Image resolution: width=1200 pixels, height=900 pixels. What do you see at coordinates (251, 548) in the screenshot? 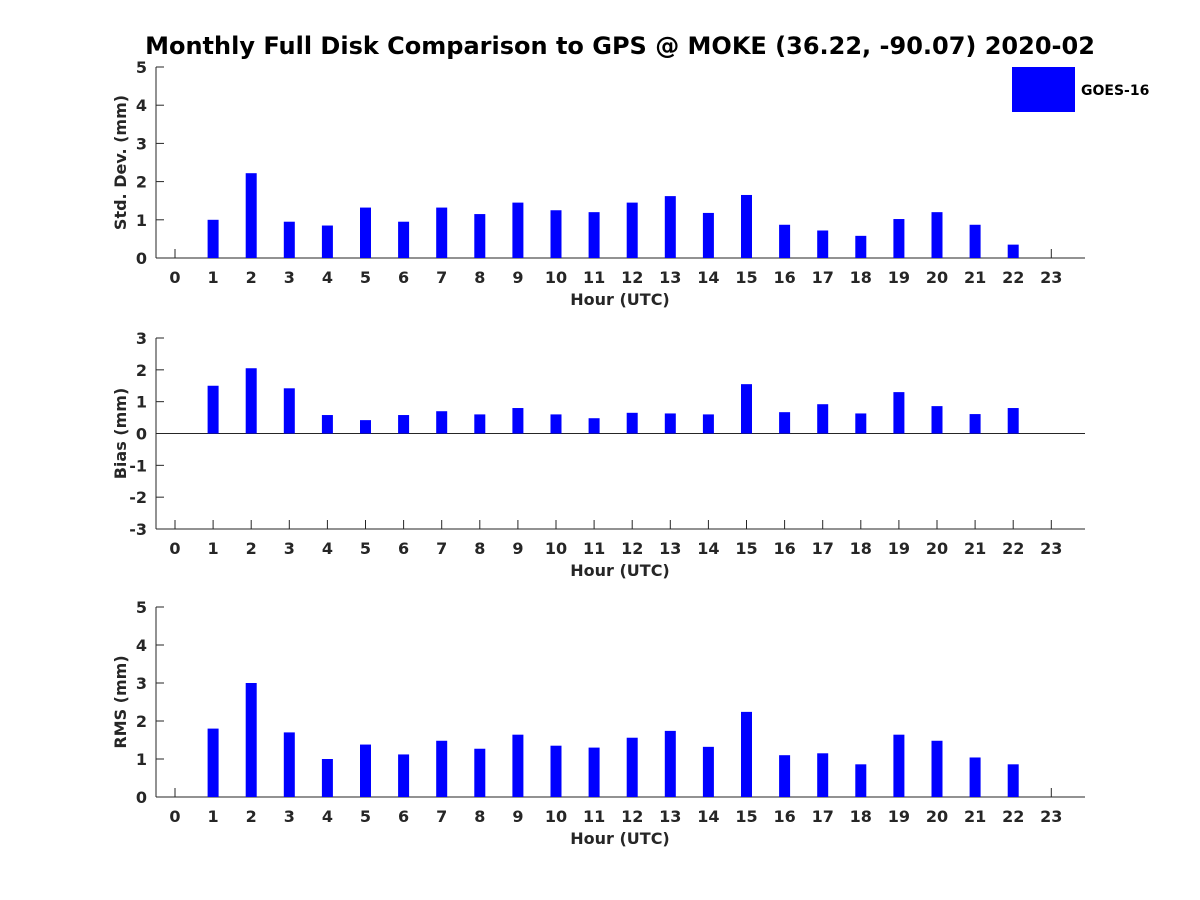
I see `x-tick-label: 2` at bounding box center [251, 548].